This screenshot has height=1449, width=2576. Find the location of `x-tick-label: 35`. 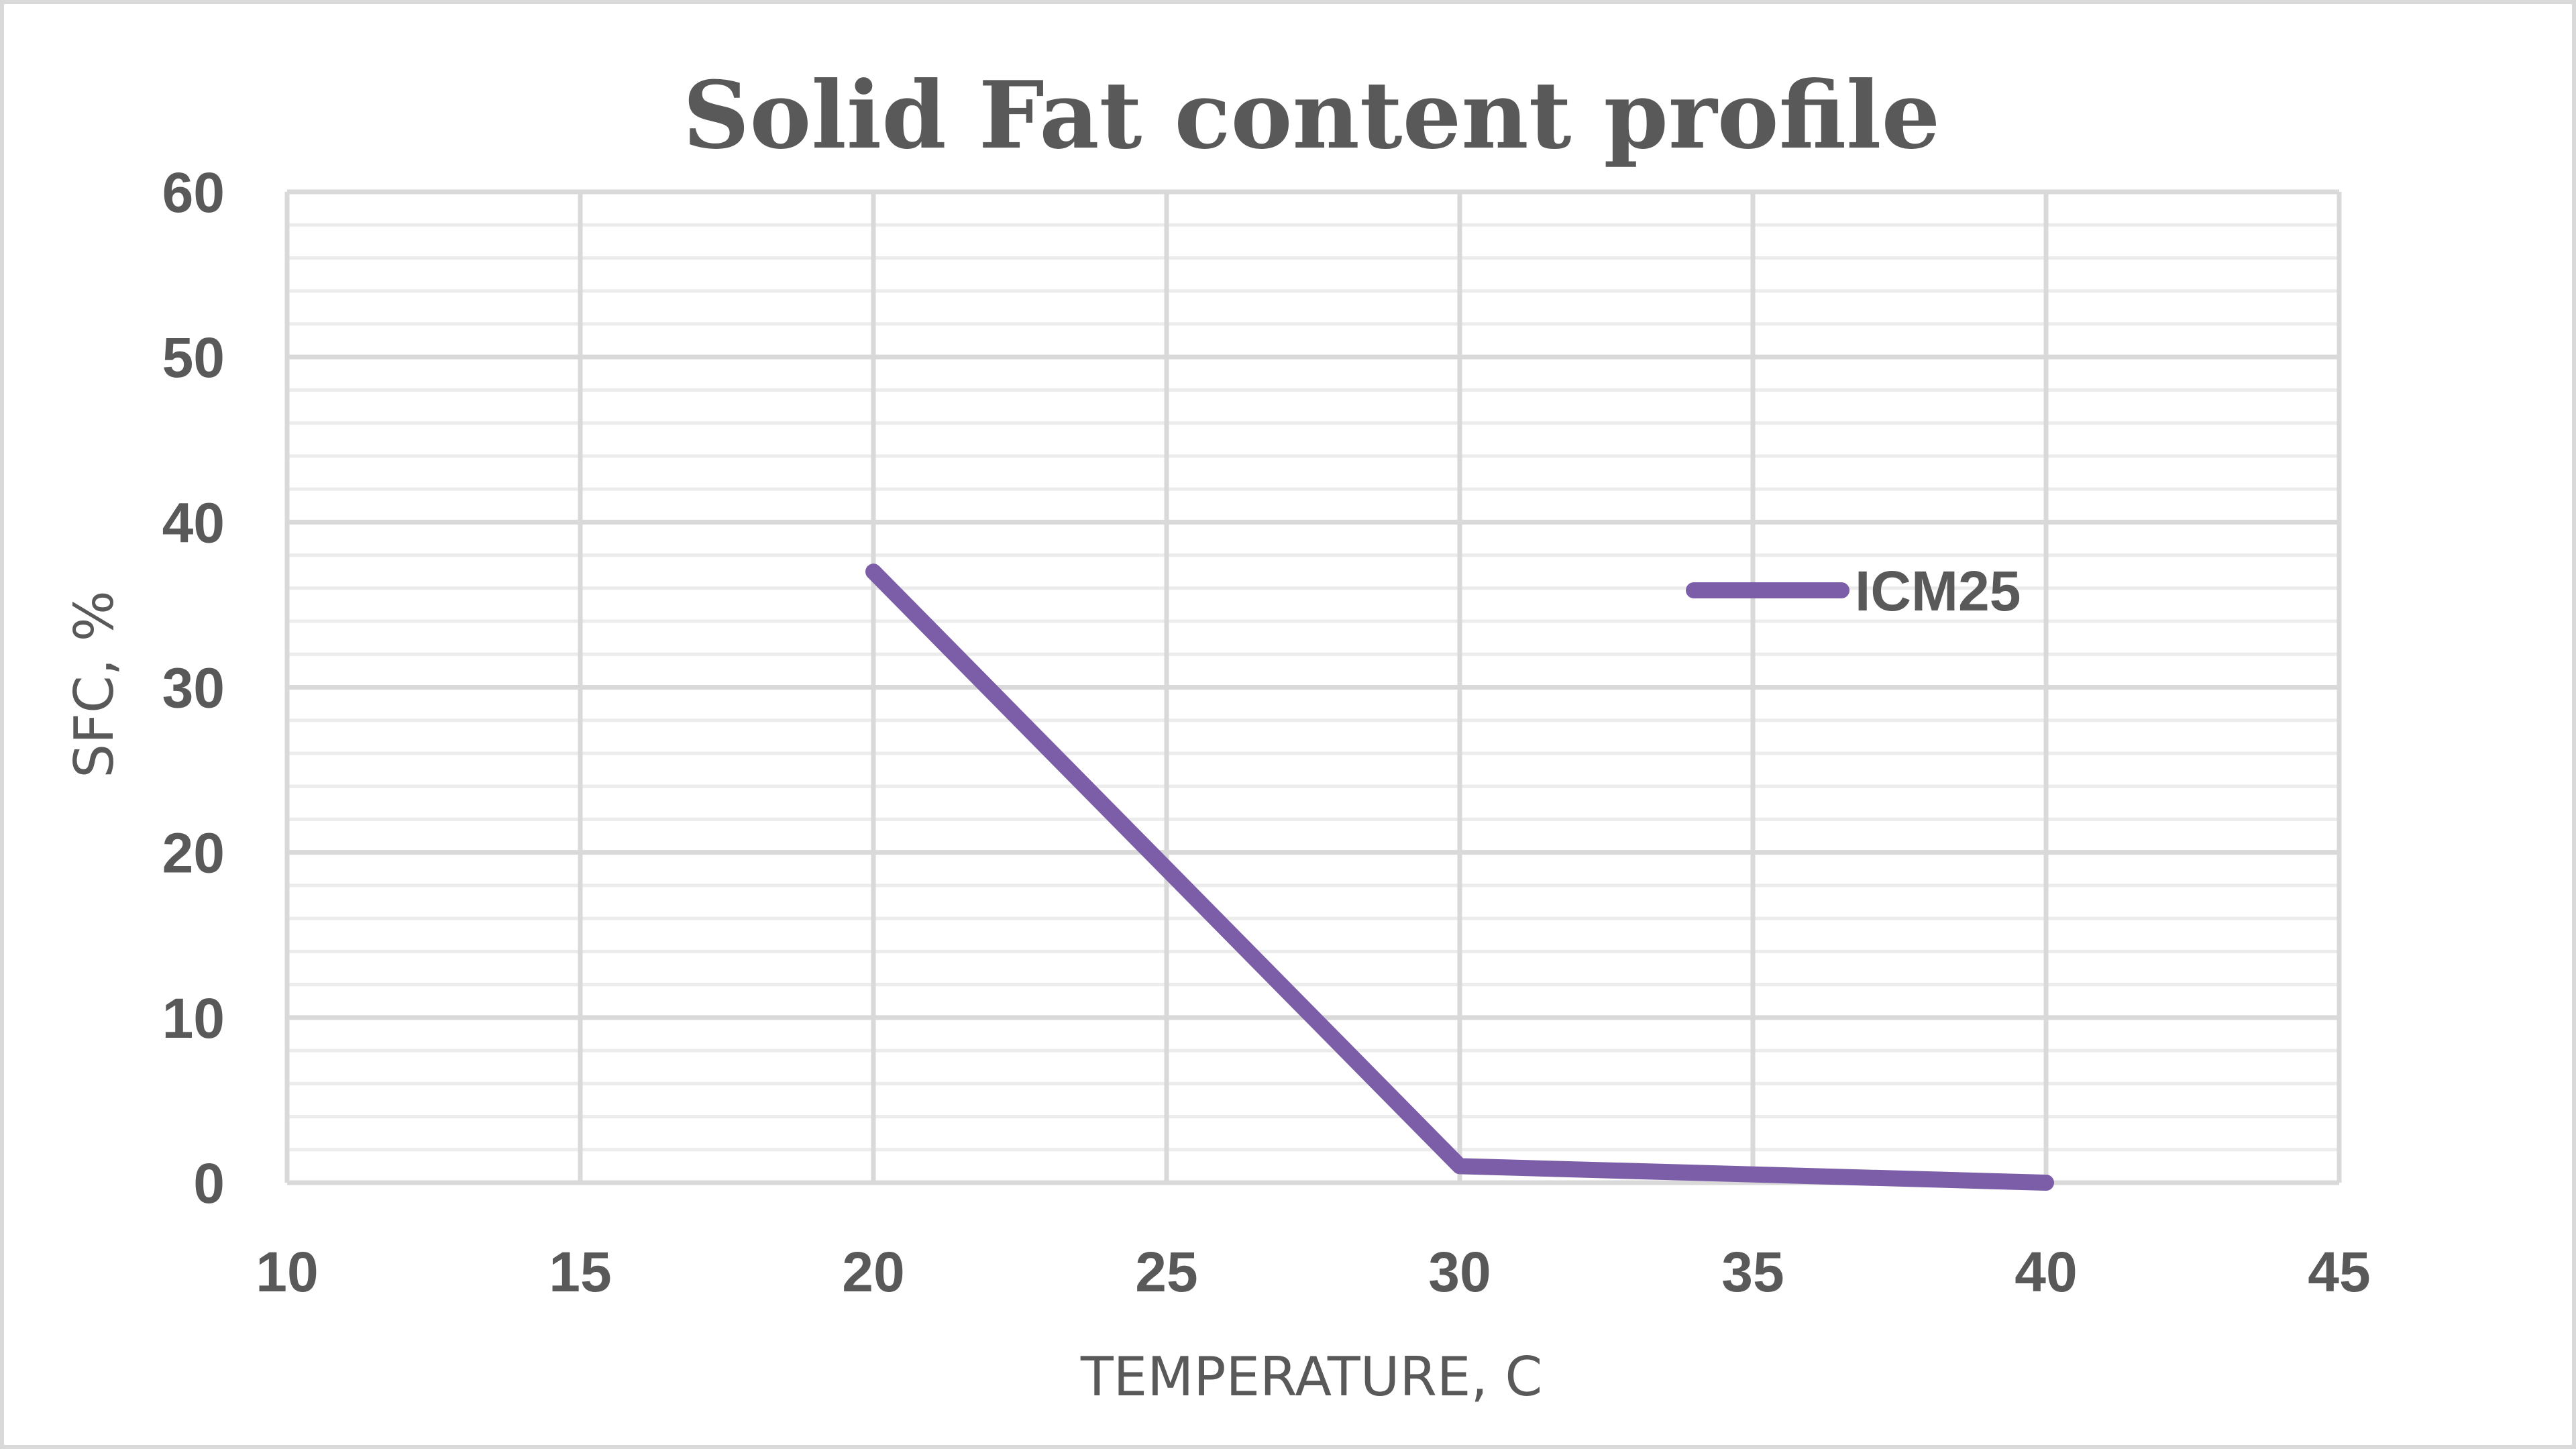

x-tick-label: 35 is located at coordinates (1752, 1271).